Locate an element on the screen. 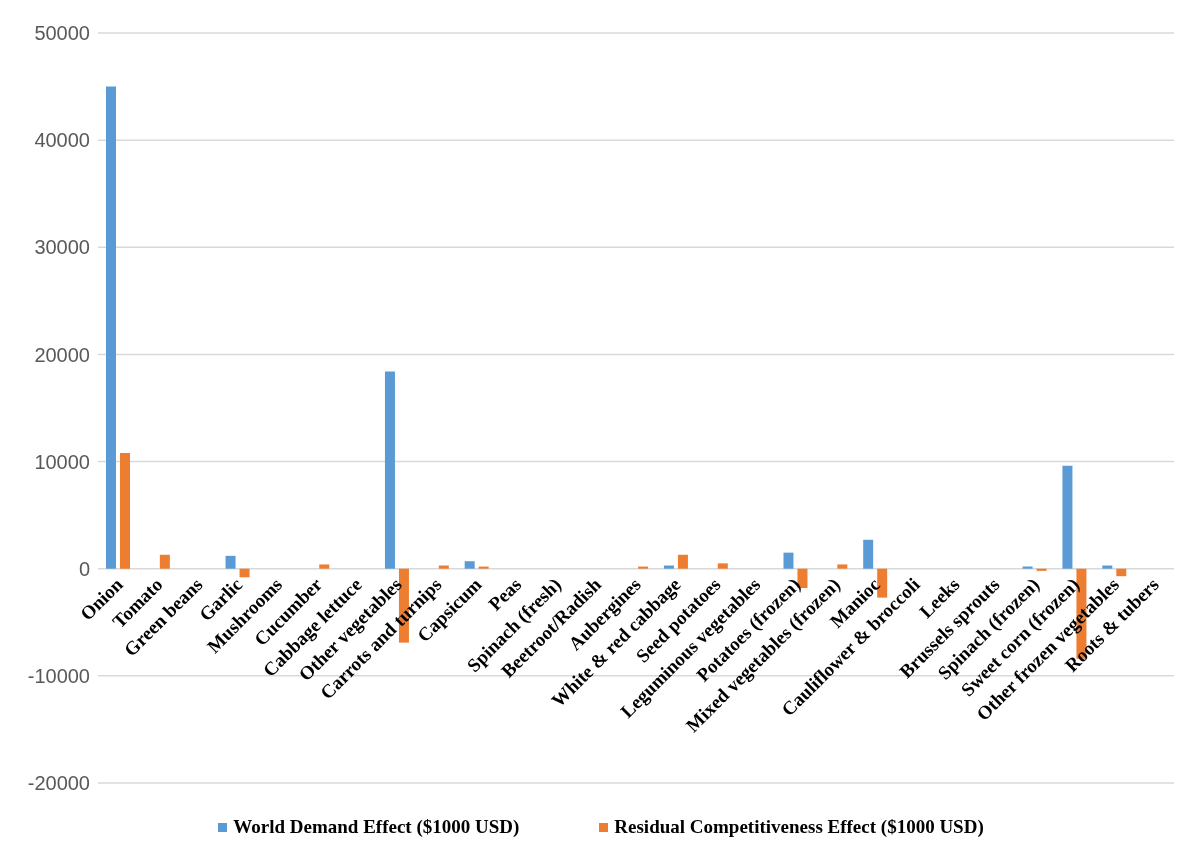  y-tick-label: 50000 is located at coordinates (62, 33).